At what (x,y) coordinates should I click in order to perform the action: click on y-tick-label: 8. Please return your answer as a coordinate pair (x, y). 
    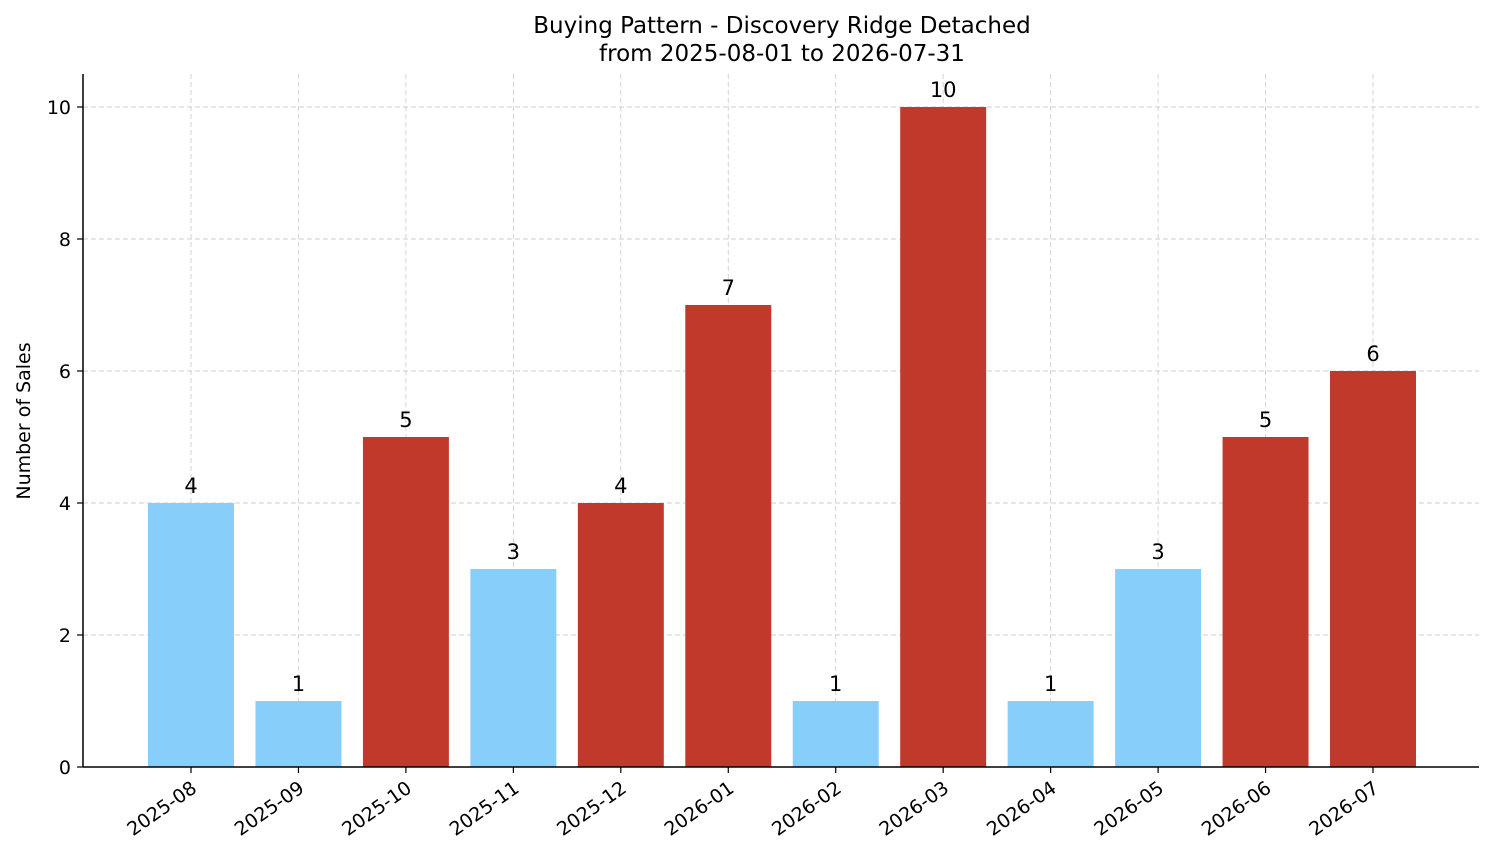
    Looking at the image, I should click on (65, 240).